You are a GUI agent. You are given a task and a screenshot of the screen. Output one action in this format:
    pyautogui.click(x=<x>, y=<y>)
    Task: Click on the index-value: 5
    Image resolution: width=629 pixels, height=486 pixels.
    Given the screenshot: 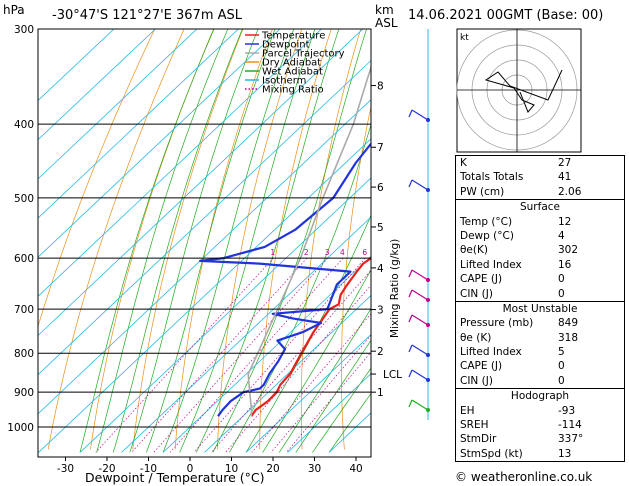 What is the action you would take?
    pyautogui.click(x=561, y=352)
    